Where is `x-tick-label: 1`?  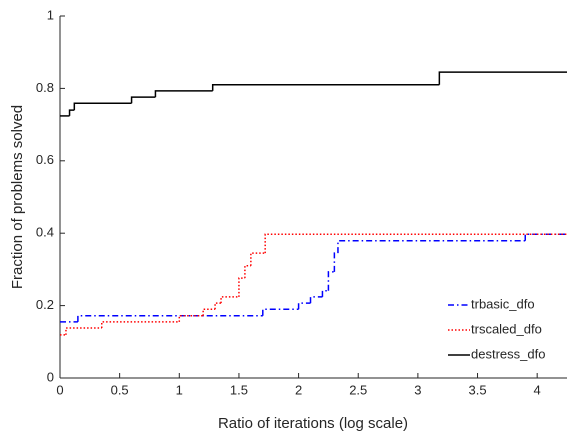
x-tick-label: 1 is located at coordinates (179, 389).